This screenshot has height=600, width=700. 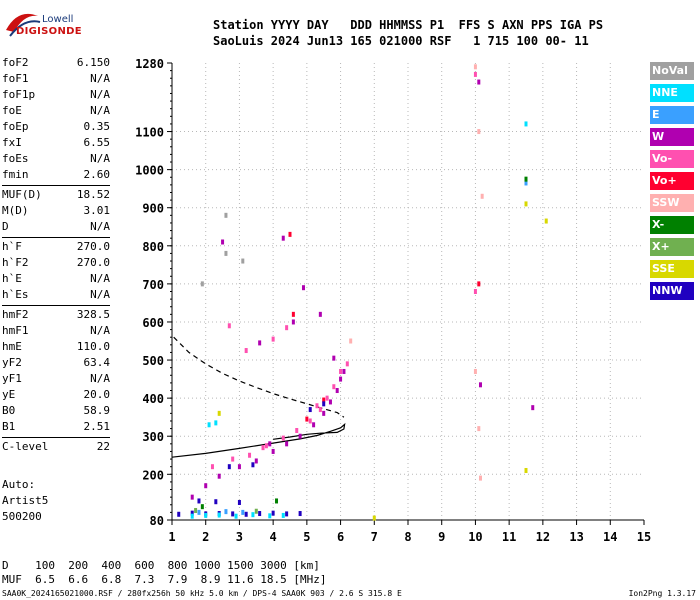 I want to click on param-row: M(D) 3.01, so click(x=56, y=212).